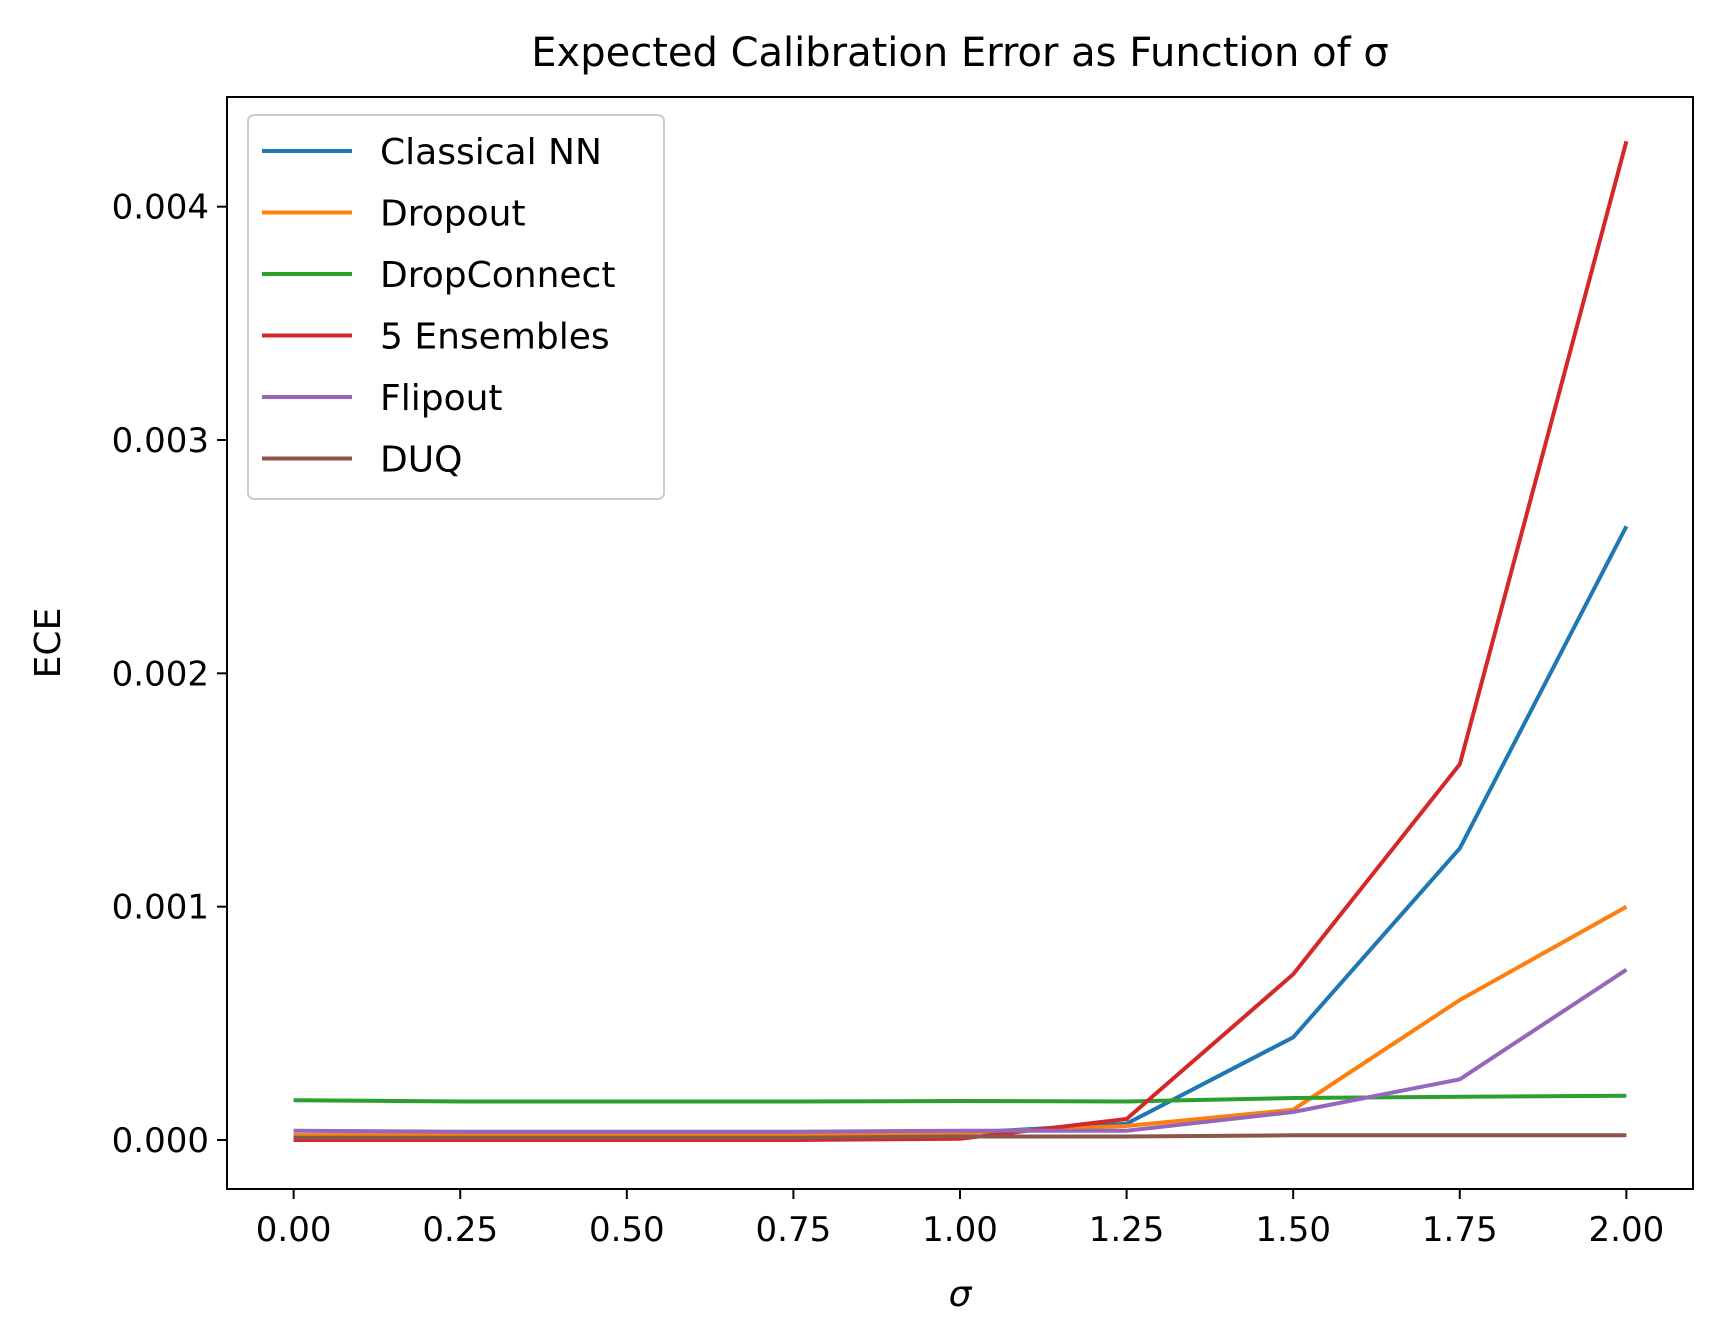 The image size is (1720, 1343). What do you see at coordinates (48, 643) in the screenshot?
I see `y-axis-label: ECE` at bounding box center [48, 643].